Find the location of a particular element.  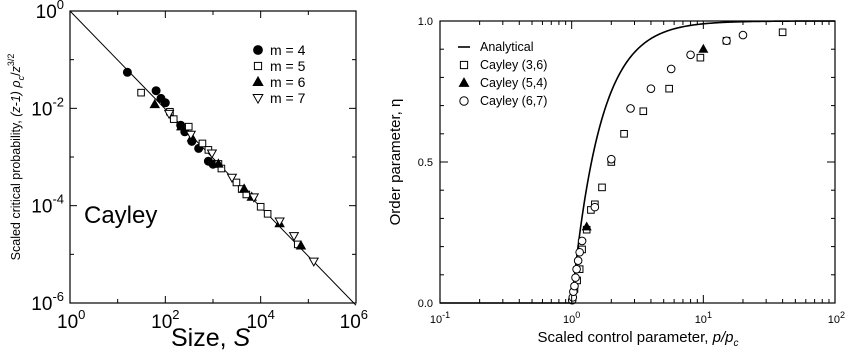

left-annotation: Cayley is located at coordinates (120, 215).